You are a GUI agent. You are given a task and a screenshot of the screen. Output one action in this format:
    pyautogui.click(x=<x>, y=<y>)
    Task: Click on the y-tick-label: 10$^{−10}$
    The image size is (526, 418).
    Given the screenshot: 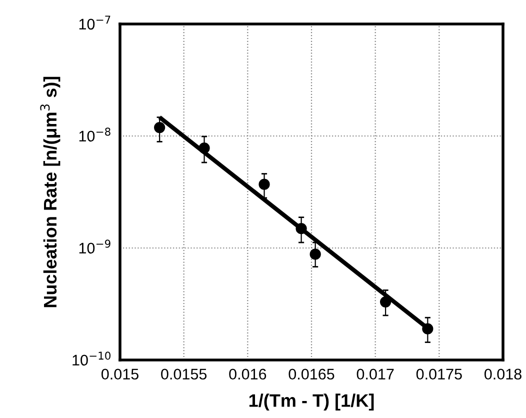 What is the action you would take?
    pyautogui.click(x=91, y=359)
    